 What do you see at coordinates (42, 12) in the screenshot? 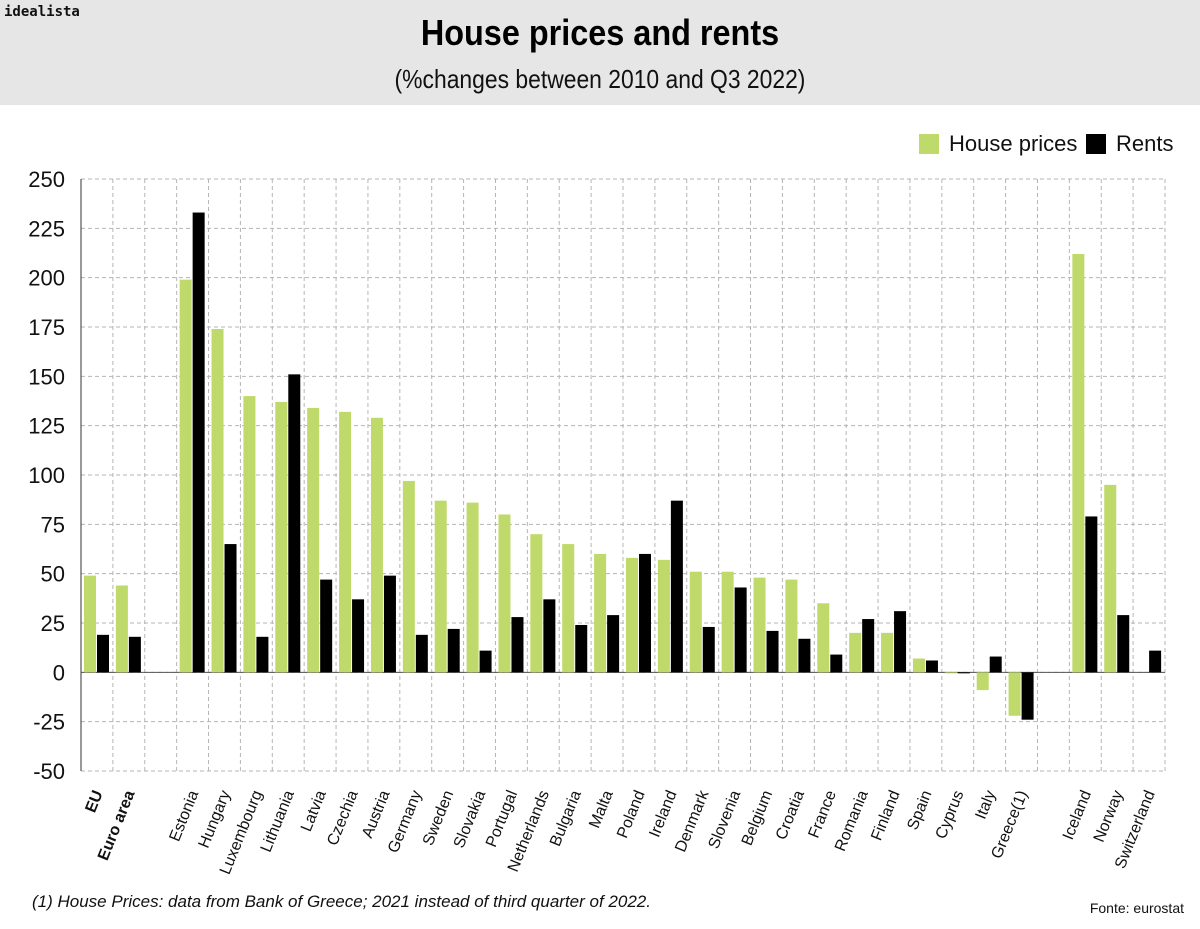
I see `brand-logo: idealista` at bounding box center [42, 12].